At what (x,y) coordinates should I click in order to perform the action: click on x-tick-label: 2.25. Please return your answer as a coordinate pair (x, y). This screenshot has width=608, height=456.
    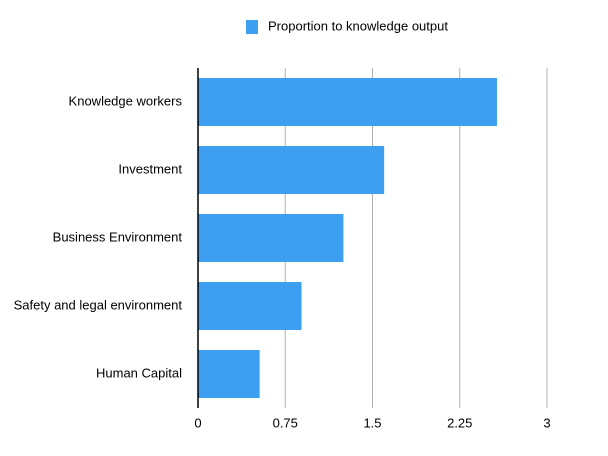
    Looking at the image, I should click on (459, 422).